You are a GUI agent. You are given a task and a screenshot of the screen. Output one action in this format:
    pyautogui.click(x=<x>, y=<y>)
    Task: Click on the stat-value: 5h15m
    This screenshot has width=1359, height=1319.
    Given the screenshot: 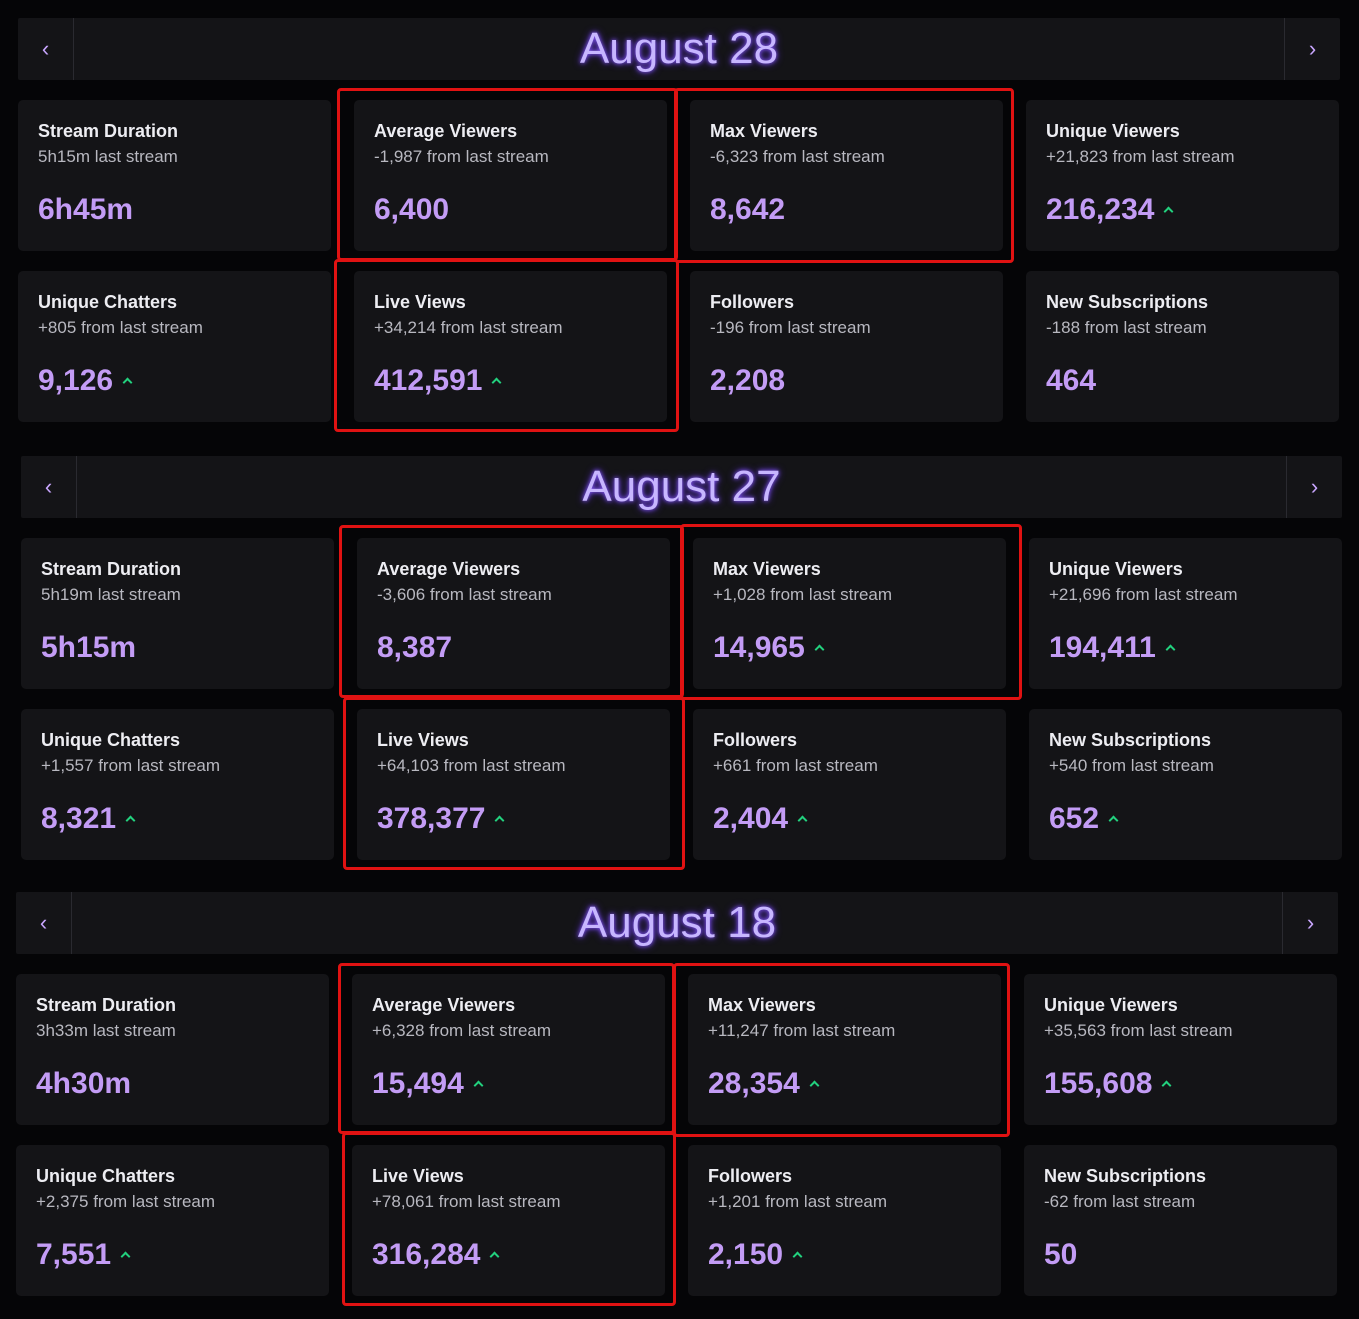 What is the action you would take?
    pyautogui.click(x=89, y=647)
    